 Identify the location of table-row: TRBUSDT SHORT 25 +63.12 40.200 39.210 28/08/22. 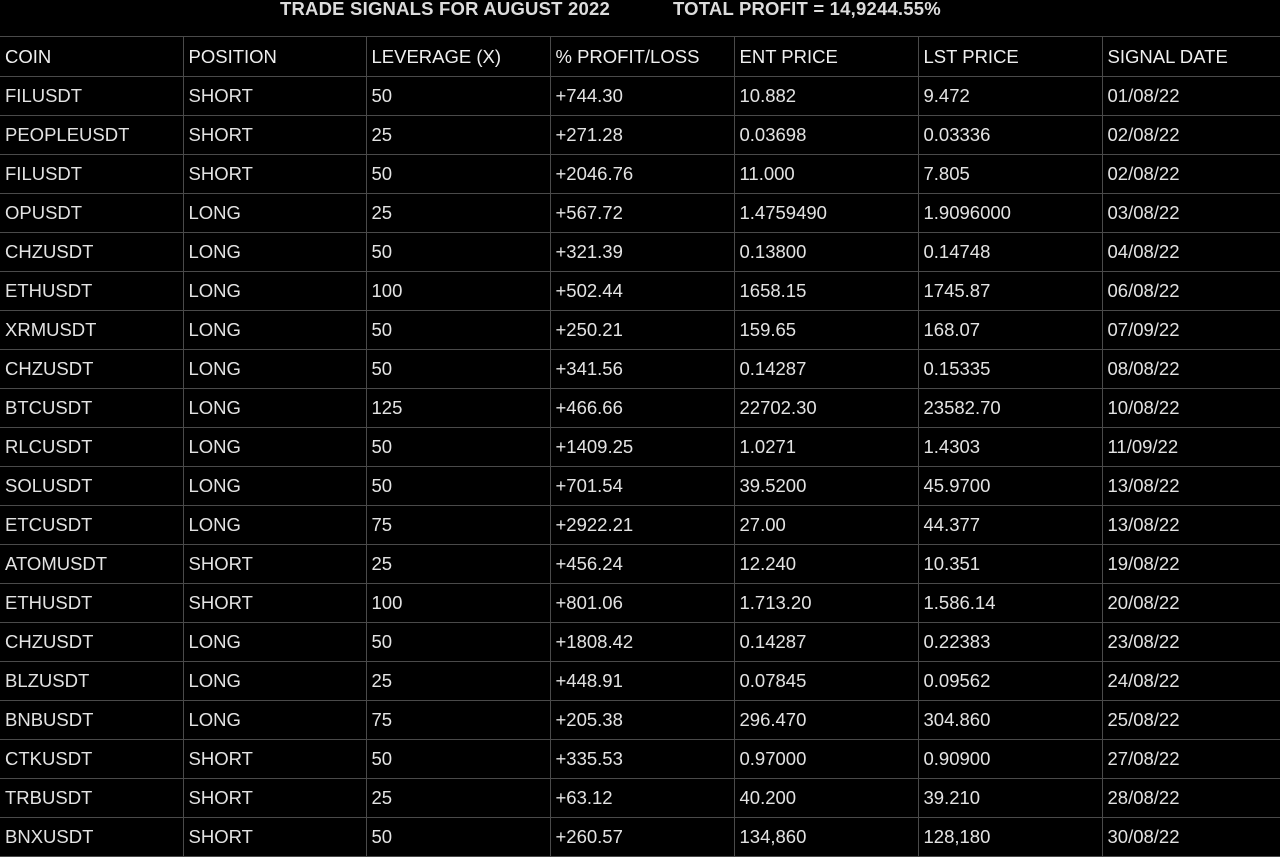
(640, 798).